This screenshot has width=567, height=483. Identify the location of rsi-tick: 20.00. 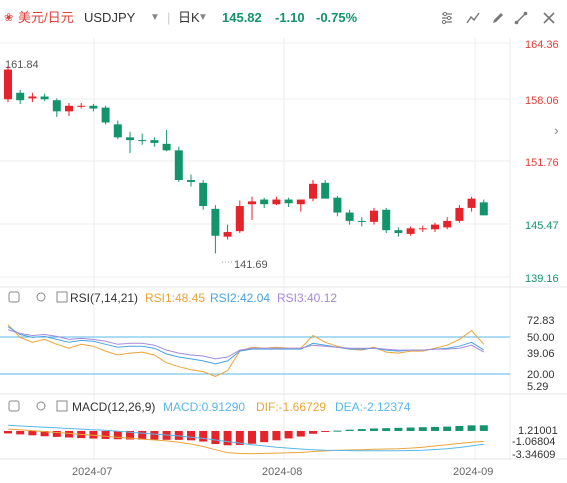
(541, 375).